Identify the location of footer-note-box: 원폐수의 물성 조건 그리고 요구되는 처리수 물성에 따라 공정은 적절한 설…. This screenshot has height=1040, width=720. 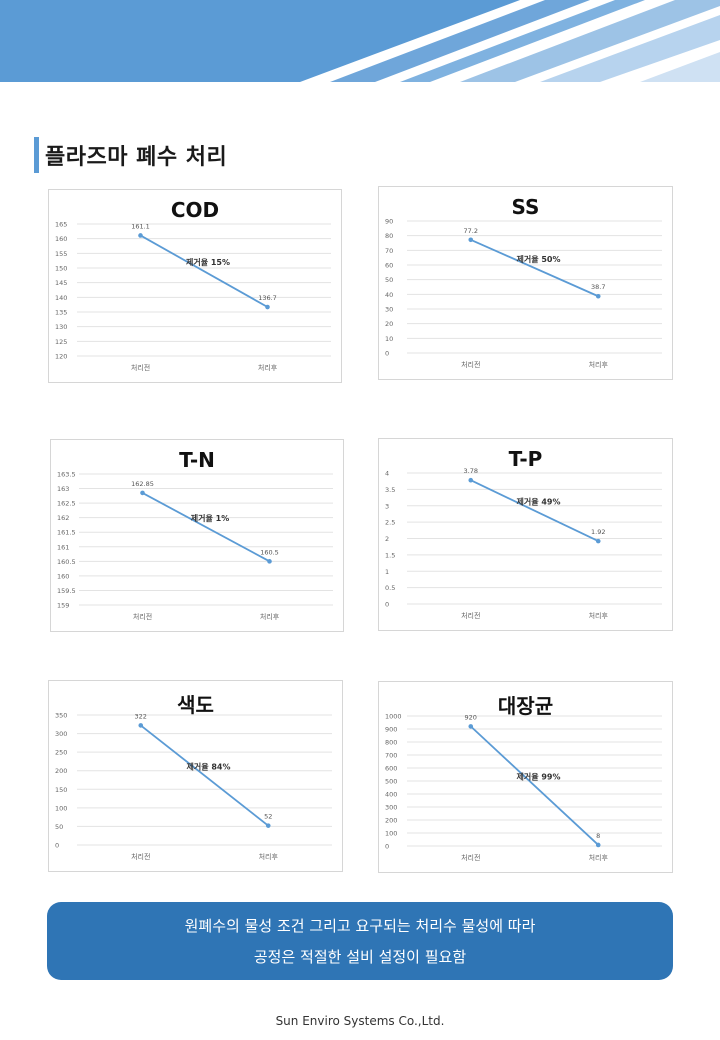
(360, 941).